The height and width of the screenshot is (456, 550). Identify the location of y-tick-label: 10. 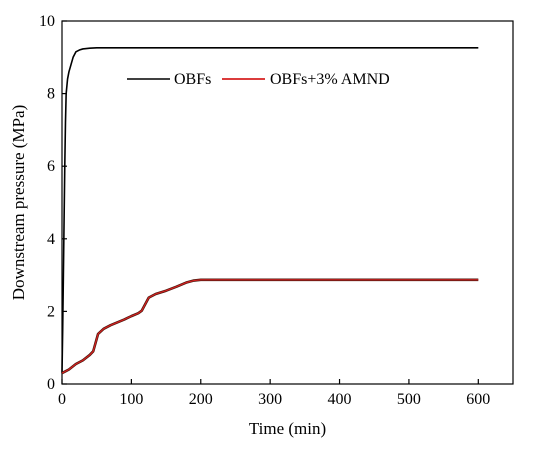
(47, 21).